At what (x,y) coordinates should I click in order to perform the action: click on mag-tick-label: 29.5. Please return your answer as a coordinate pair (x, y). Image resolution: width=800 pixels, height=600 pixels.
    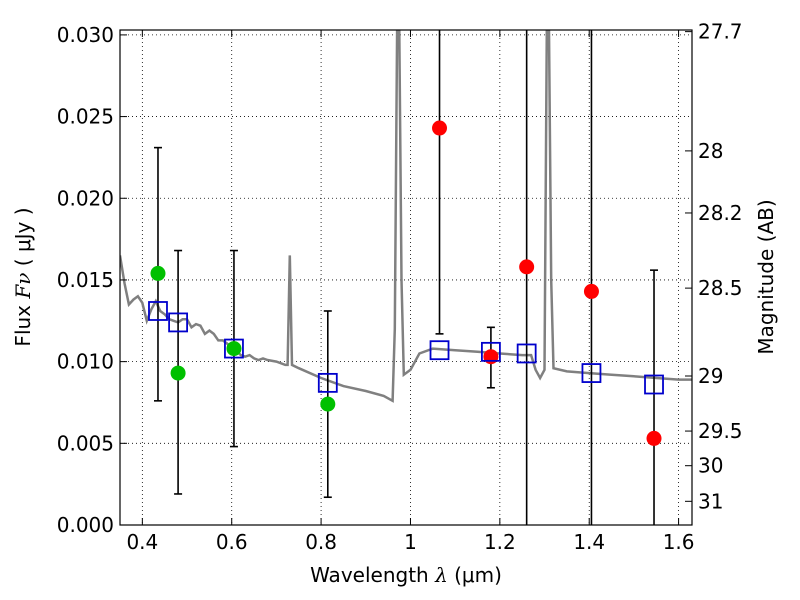
    Looking at the image, I should click on (720, 431).